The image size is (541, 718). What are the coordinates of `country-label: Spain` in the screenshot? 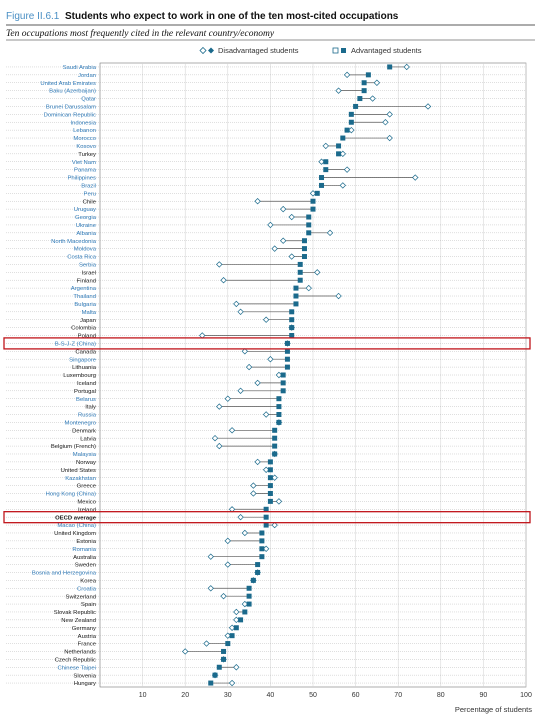 It's located at (88, 605).